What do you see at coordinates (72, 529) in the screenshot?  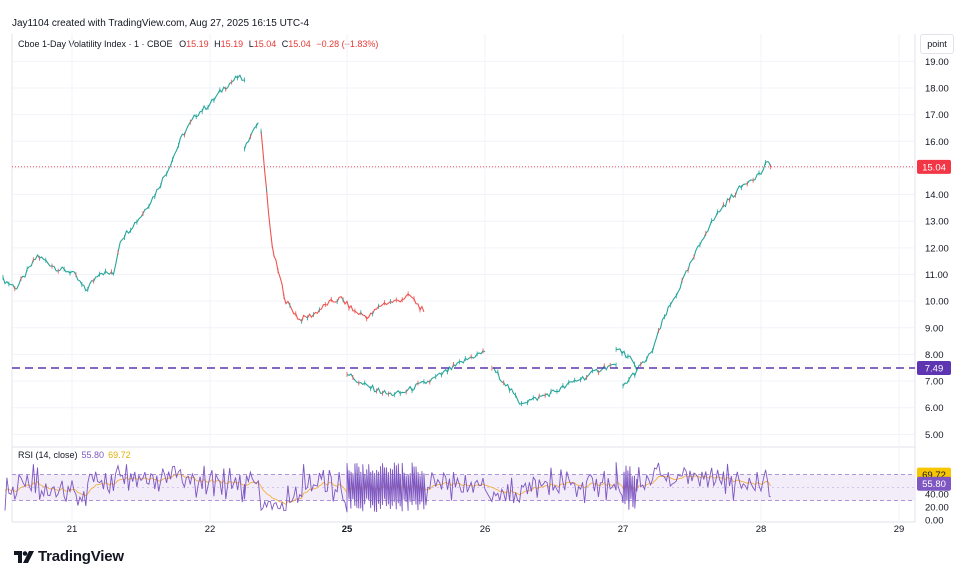 I see `x-tick-label: 21` at bounding box center [72, 529].